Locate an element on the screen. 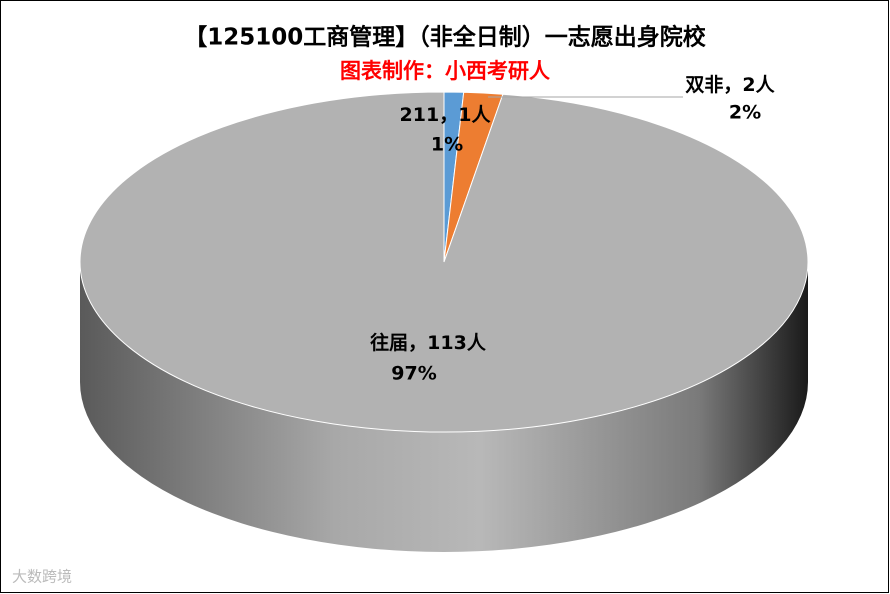 Image resolution: width=890 pixels, height=594 pixels. percent-label: 97% is located at coordinates (413, 374).